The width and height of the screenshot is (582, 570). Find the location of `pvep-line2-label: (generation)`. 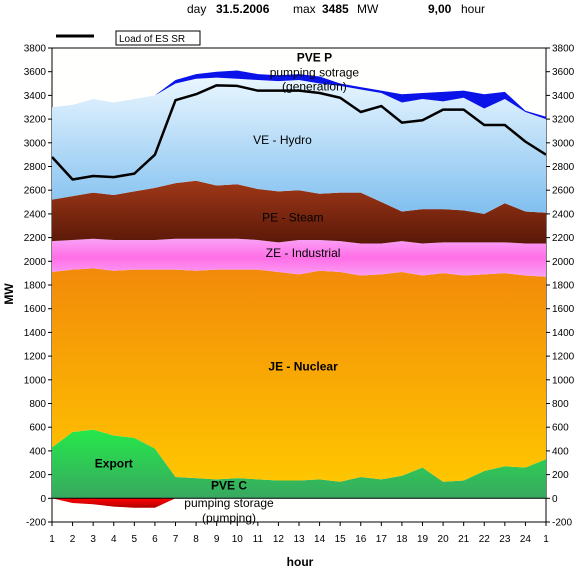

pvep-line2-label: (generation) is located at coordinates (314, 87).